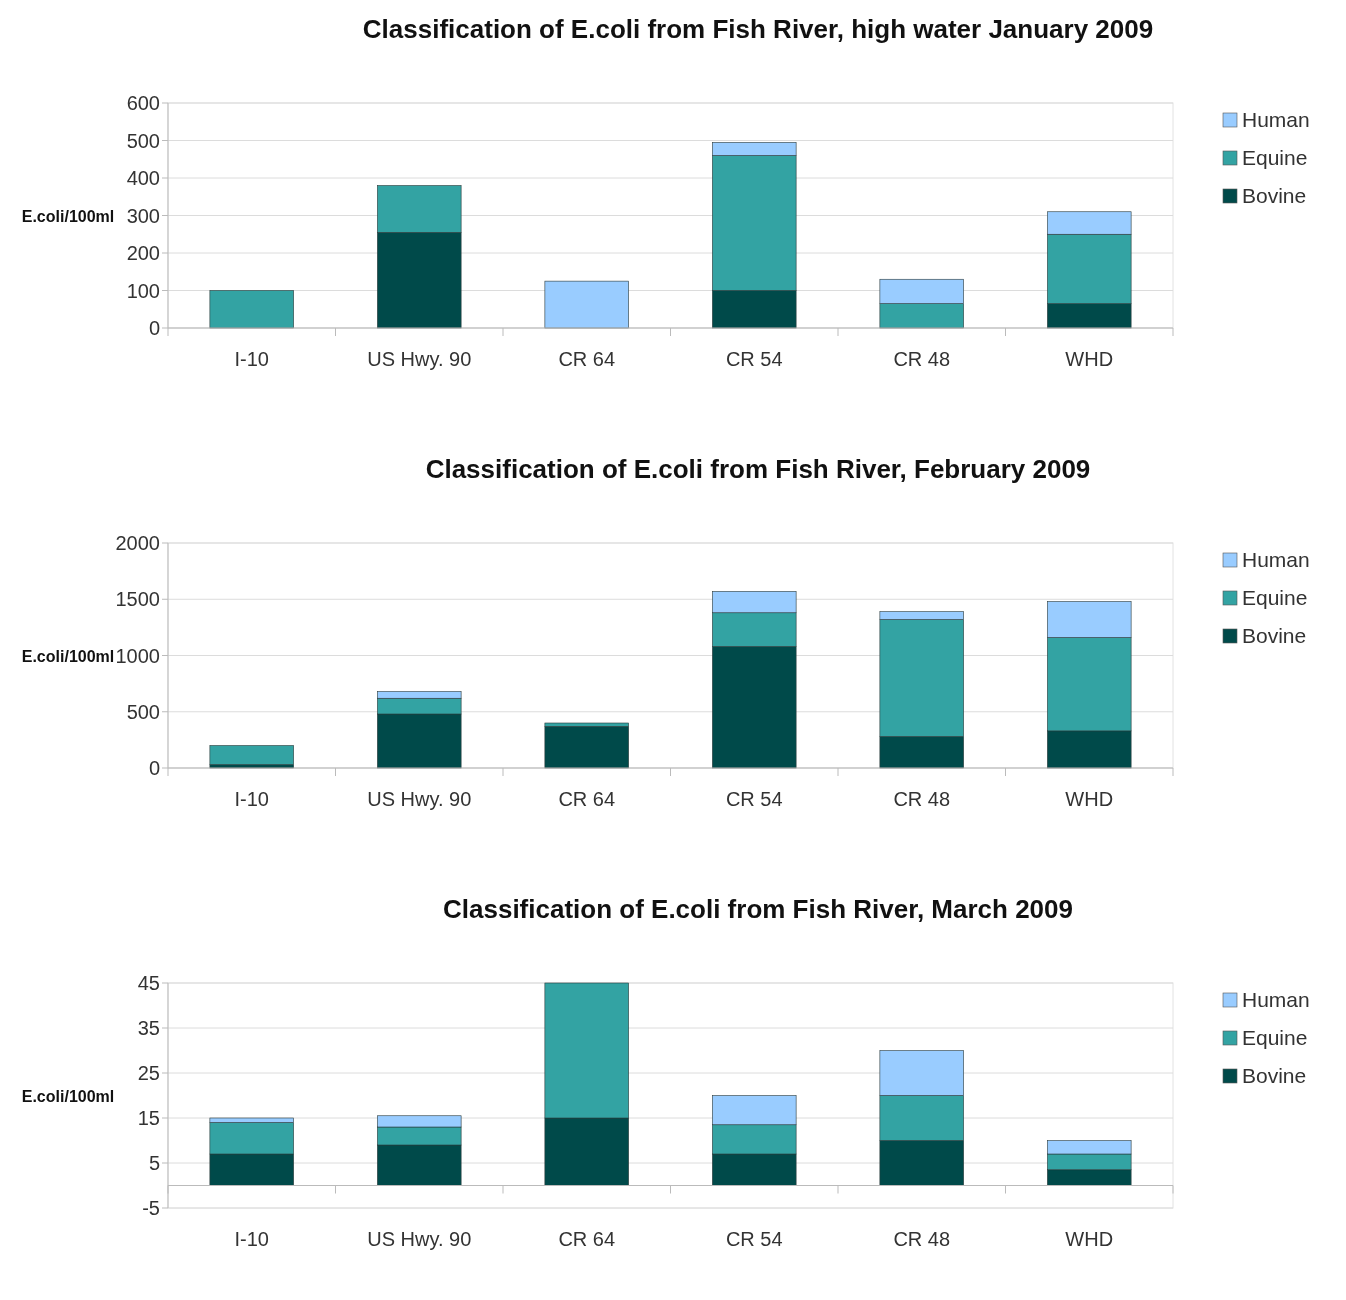 The height and width of the screenshot is (1300, 1346). Describe the element at coordinates (137, 543) in the screenshot. I see `y-tick-label: 2000` at that location.